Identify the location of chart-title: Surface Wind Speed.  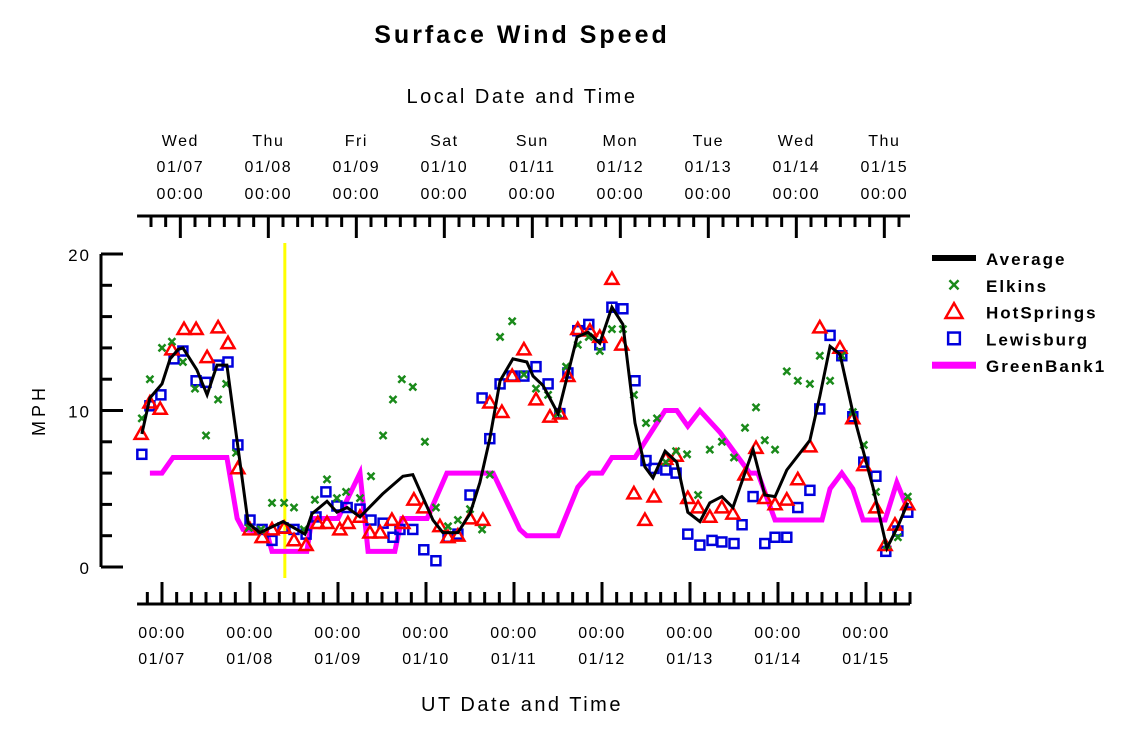
(522, 35).